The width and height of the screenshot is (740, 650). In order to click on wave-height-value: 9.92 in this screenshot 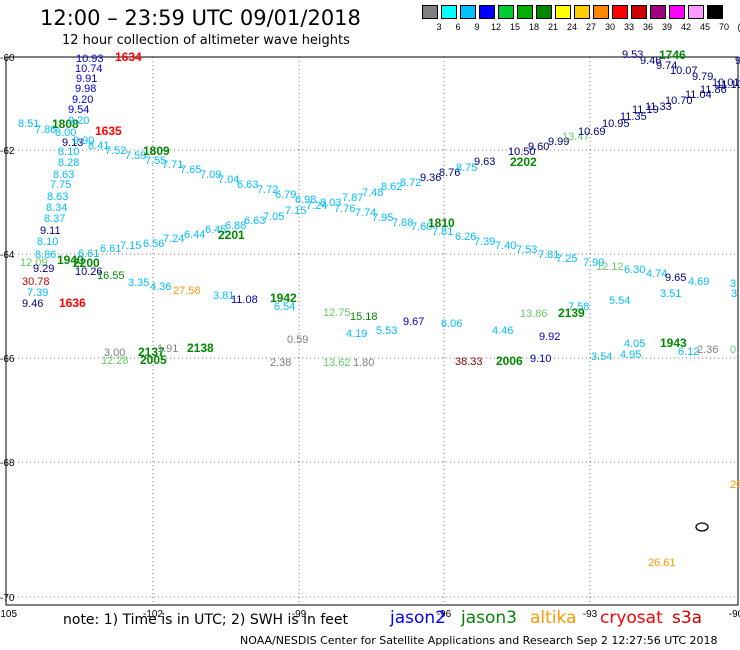, I will do `click(549, 337)`.